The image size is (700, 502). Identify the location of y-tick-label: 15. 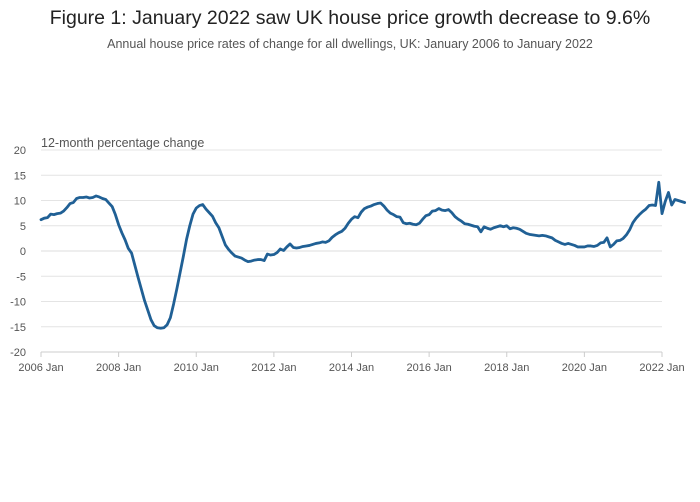
(20, 176).